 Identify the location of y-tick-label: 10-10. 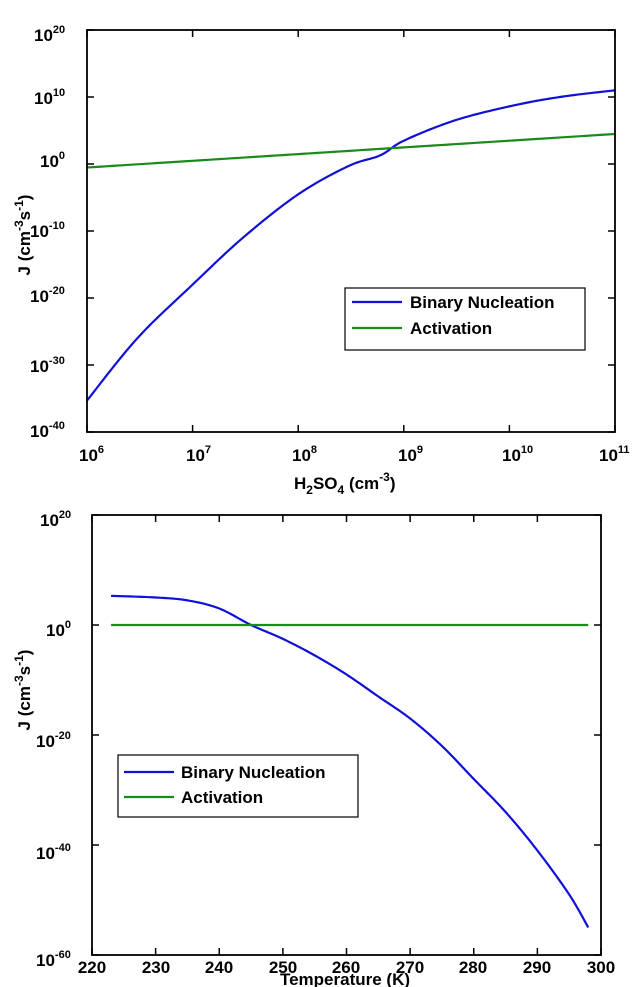
(47, 230).